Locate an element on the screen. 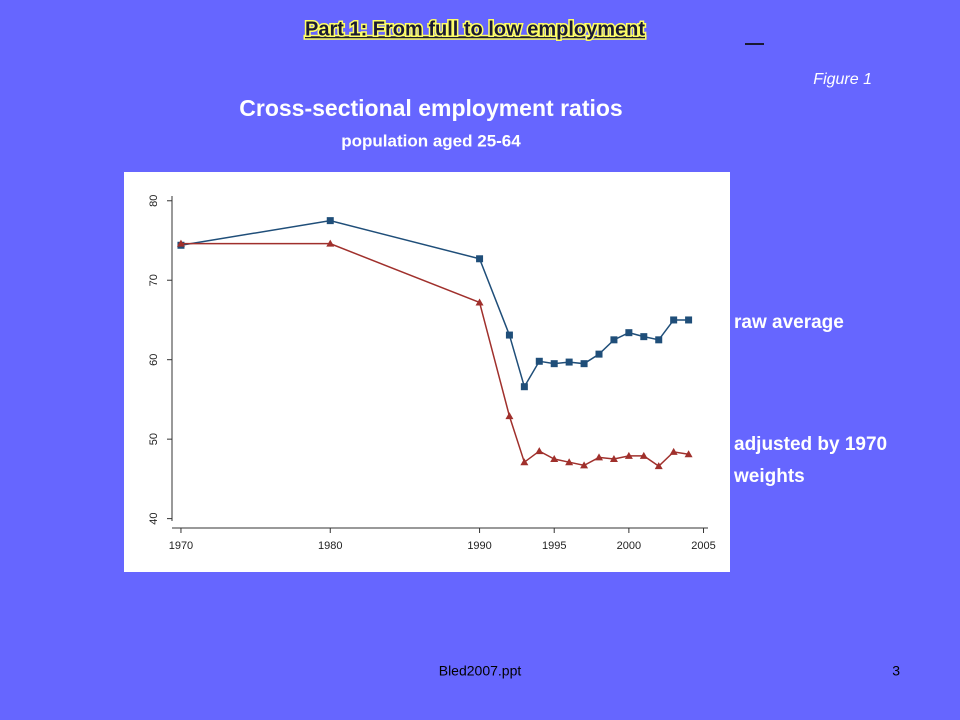 The height and width of the screenshot is (720, 960). y-tick-label: 80 is located at coordinates (154, 201).